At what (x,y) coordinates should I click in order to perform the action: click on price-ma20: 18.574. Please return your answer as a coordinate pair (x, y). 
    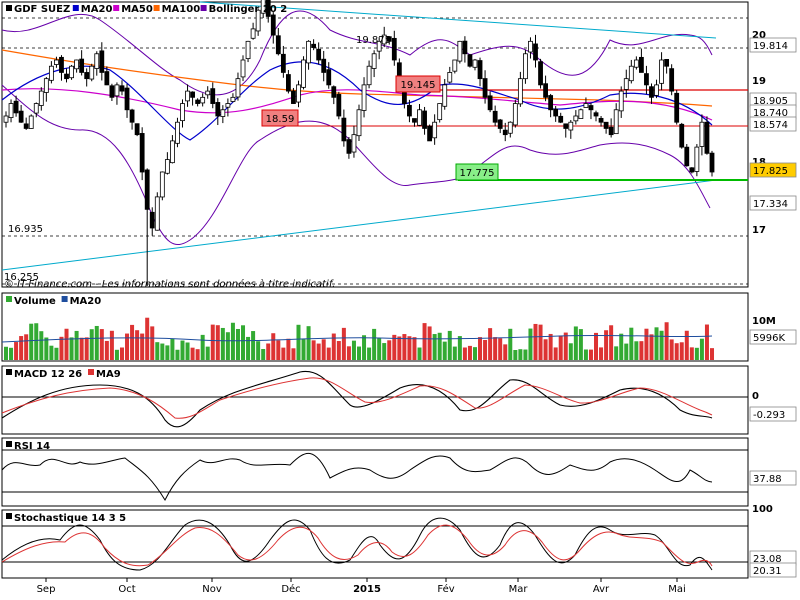
    Looking at the image, I should click on (770, 125).